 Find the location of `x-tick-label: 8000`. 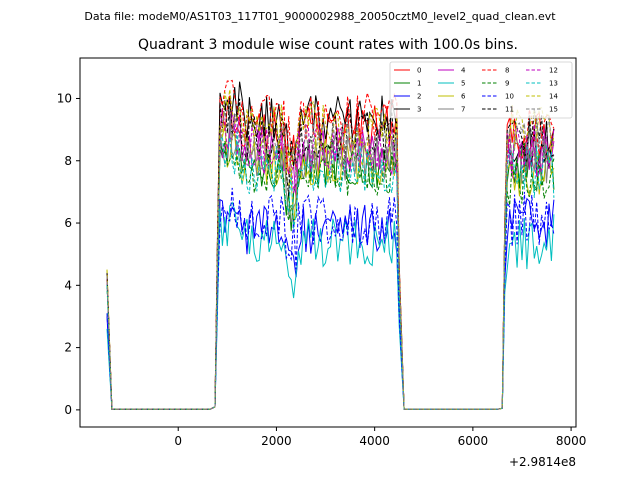

x-tick-label: 8000 is located at coordinates (571, 441).